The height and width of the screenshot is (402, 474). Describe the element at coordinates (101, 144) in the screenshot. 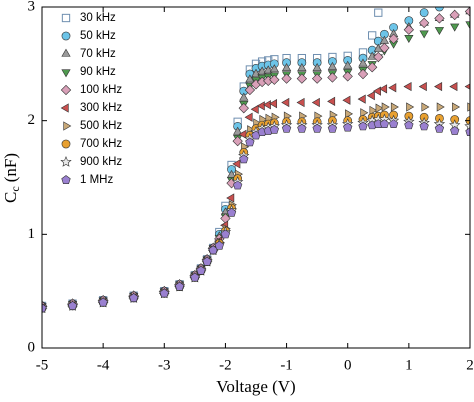

I see `legend-label: 700 kHz` at that location.